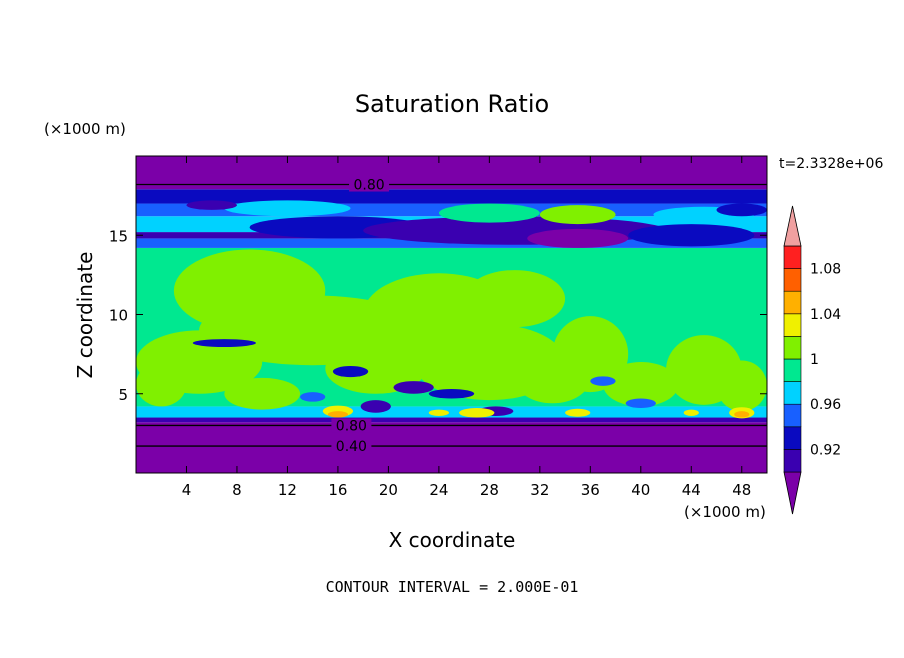 The width and height of the screenshot is (904, 658). I want to click on colorbar-label: 1.04, so click(825, 315).